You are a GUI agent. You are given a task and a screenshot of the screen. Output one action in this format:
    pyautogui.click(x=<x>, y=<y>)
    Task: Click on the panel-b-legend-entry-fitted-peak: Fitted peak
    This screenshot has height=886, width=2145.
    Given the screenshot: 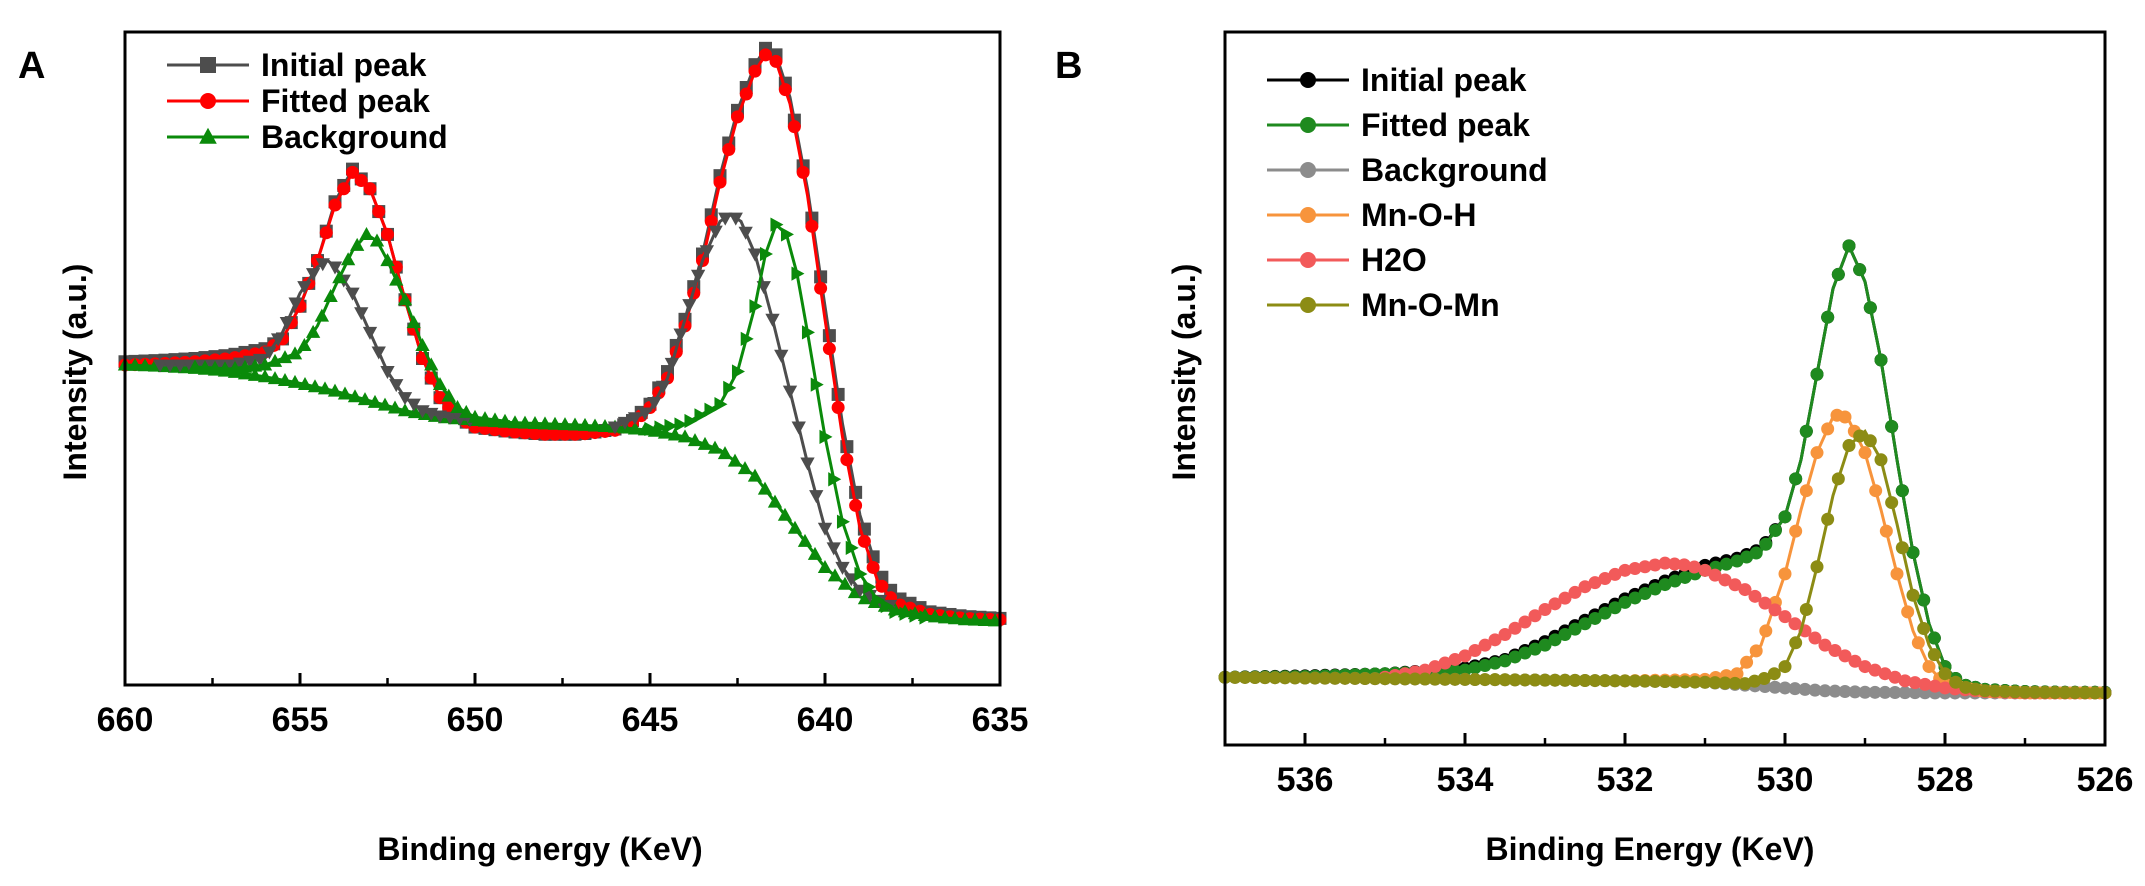 What is the action you would take?
    pyautogui.click(x=1398, y=125)
    